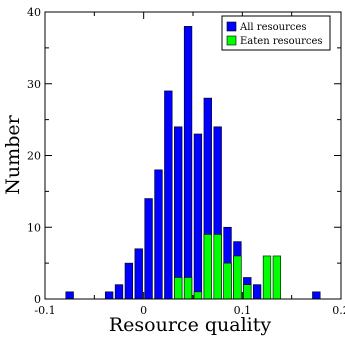 Image resolution: width=345 pixels, height=338 pixels. What do you see at coordinates (231, 26) in the screenshot?
I see `legend-swatch-all-resources` at bounding box center [231, 26].